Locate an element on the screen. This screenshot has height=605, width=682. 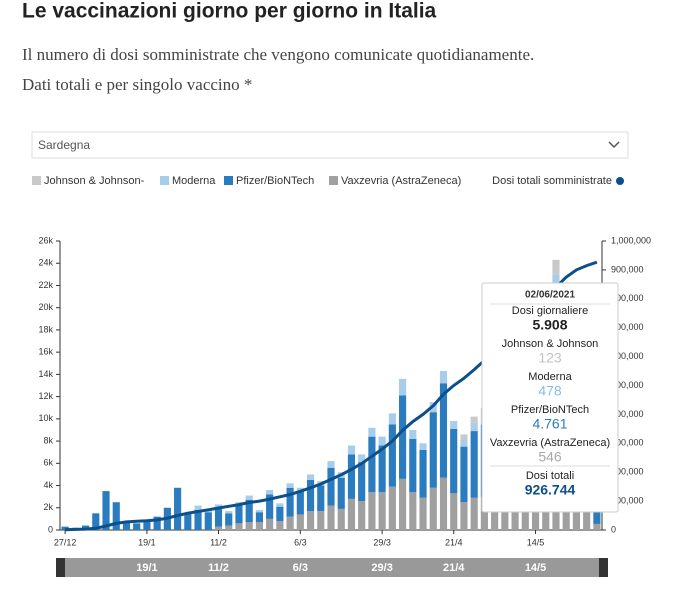
y2-tick-label: 500,000 is located at coordinates (627, 385).